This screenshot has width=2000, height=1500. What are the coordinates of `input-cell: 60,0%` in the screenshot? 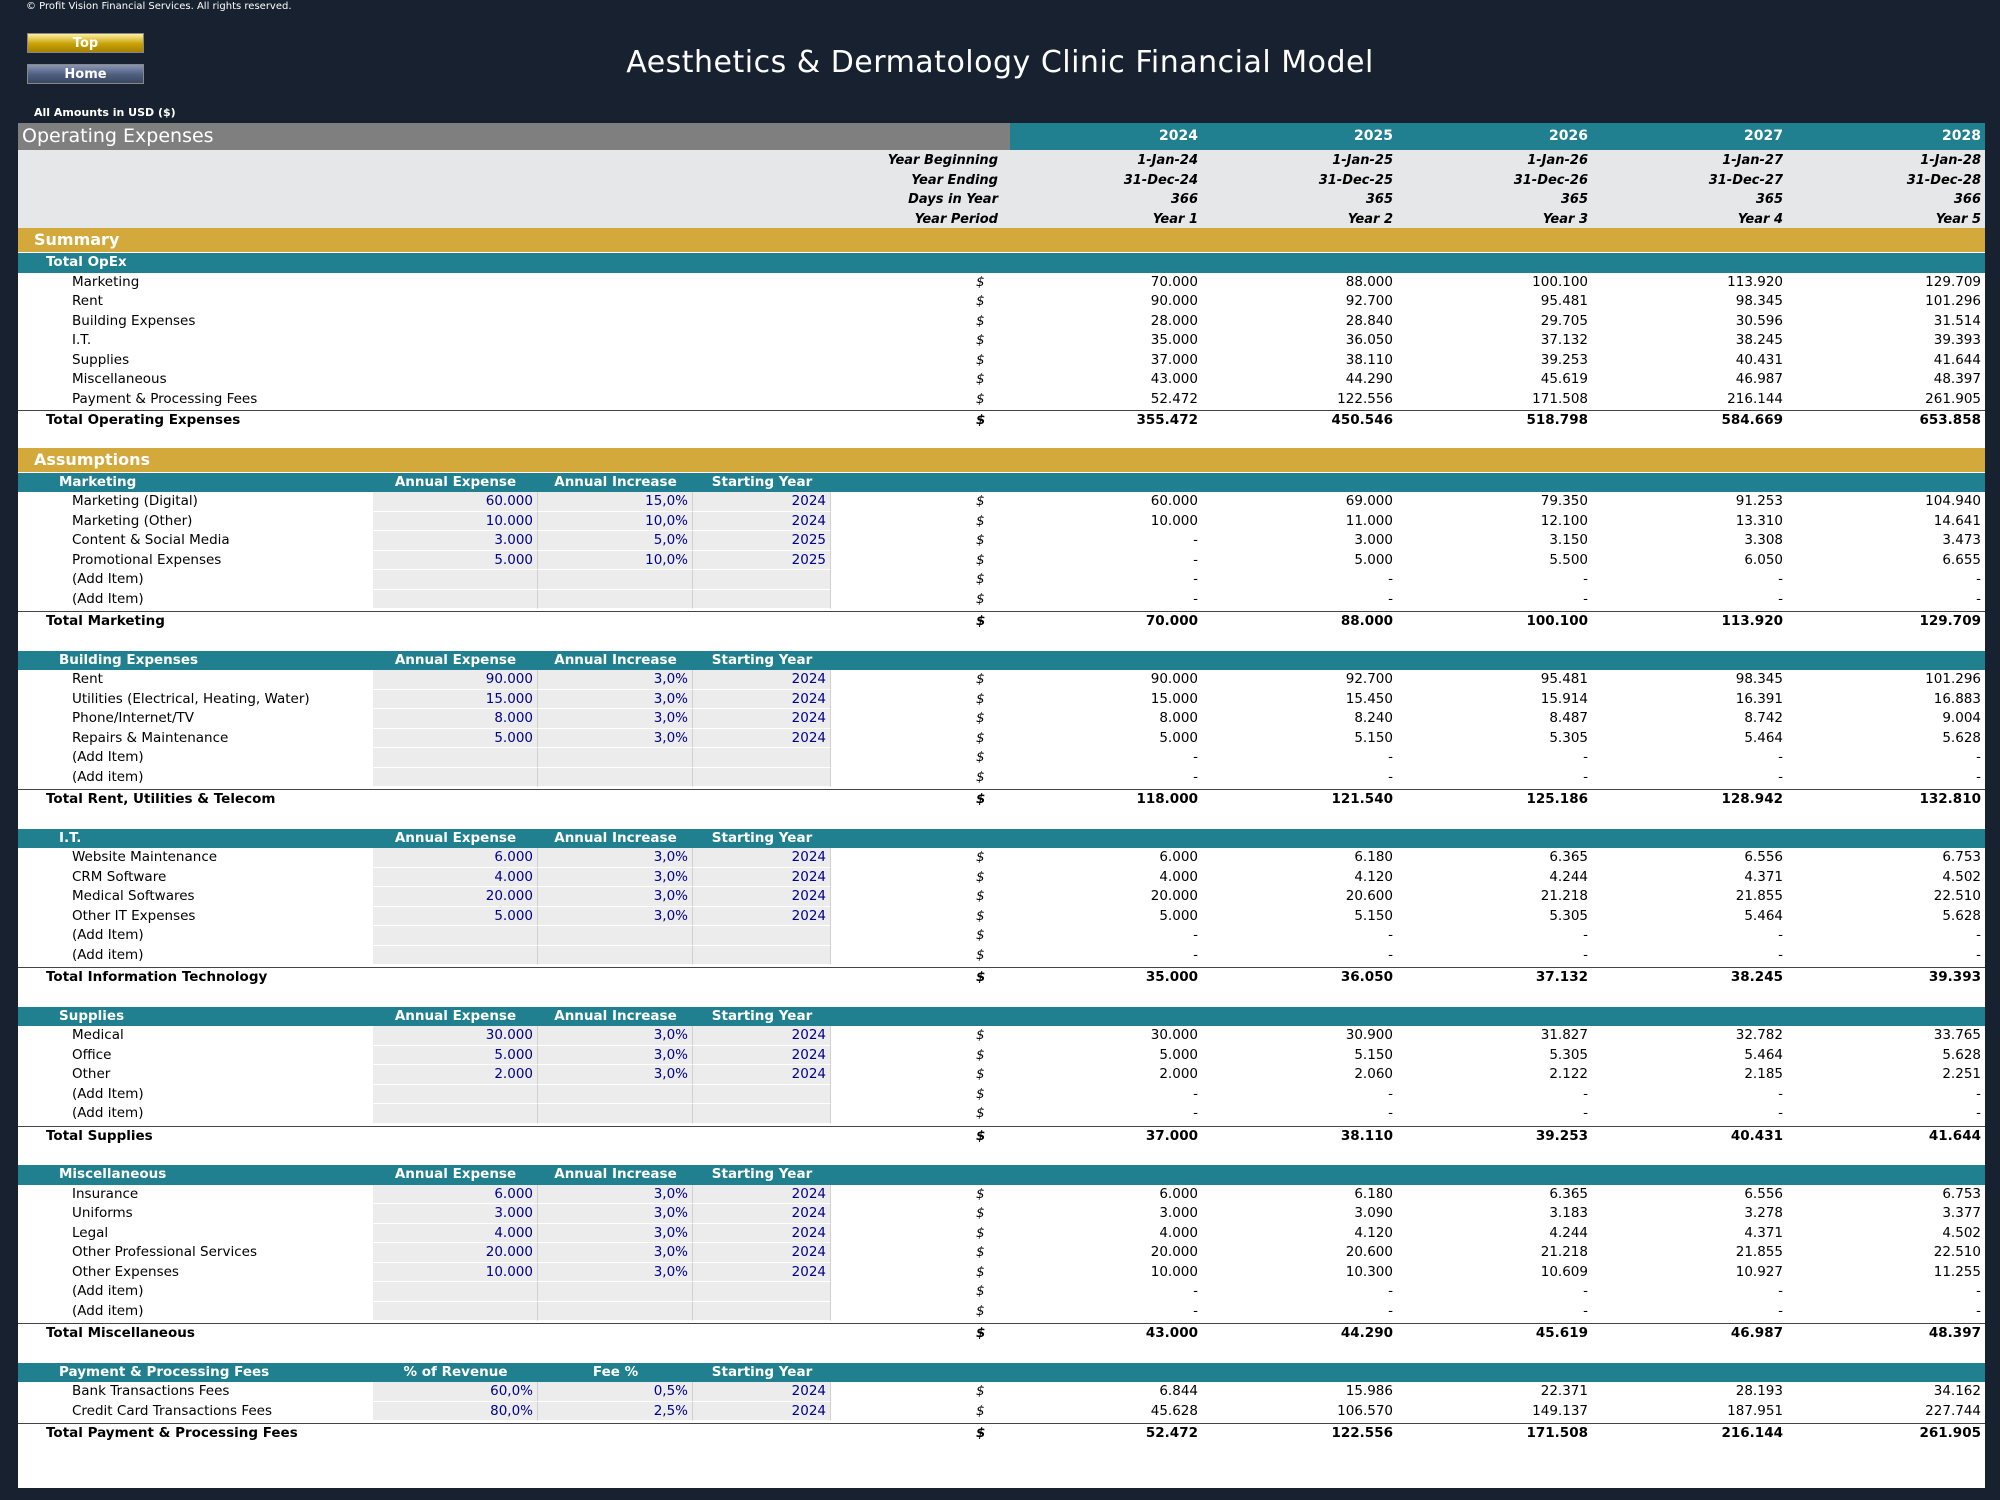 It's located at (455, 1392).